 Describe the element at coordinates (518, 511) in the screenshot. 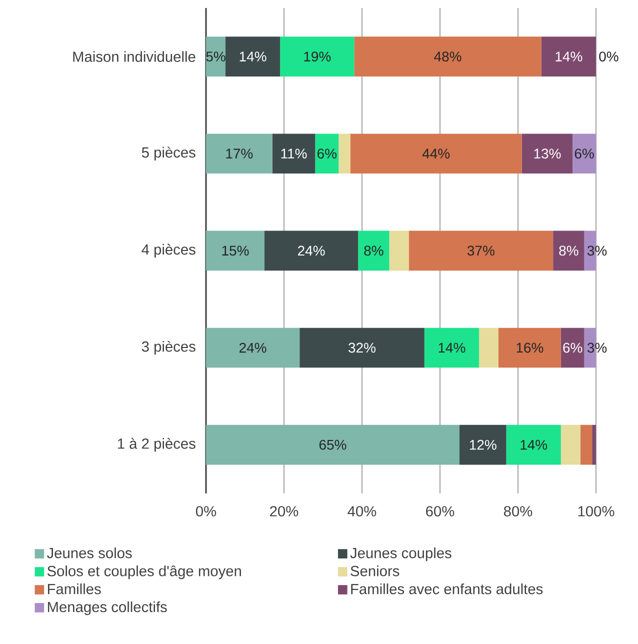

I see `x-tick-label: 80%` at that location.